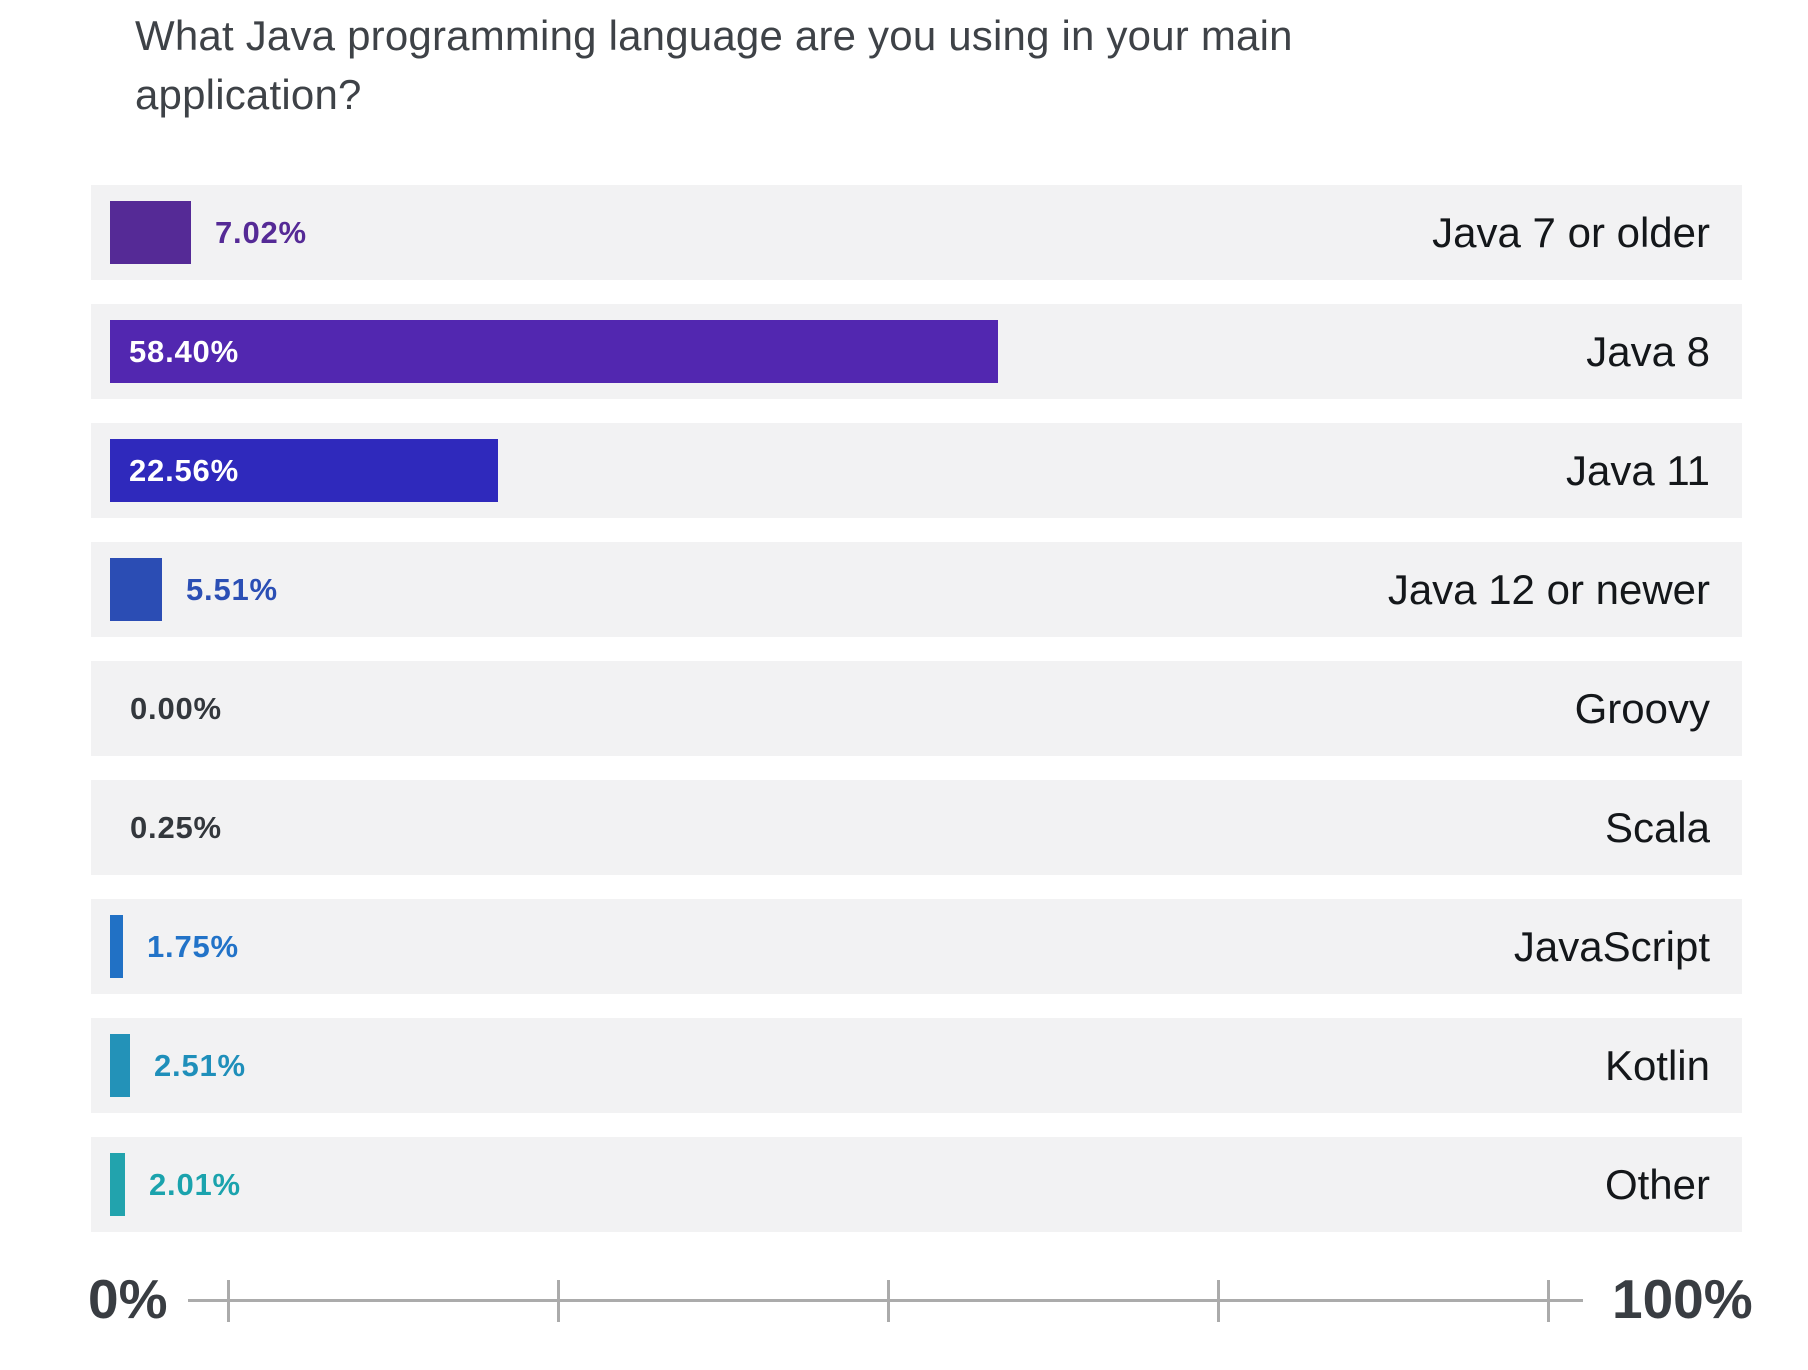 This screenshot has width=1808, height=1370. I want to click on category-label: Scala, so click(1657, 827).